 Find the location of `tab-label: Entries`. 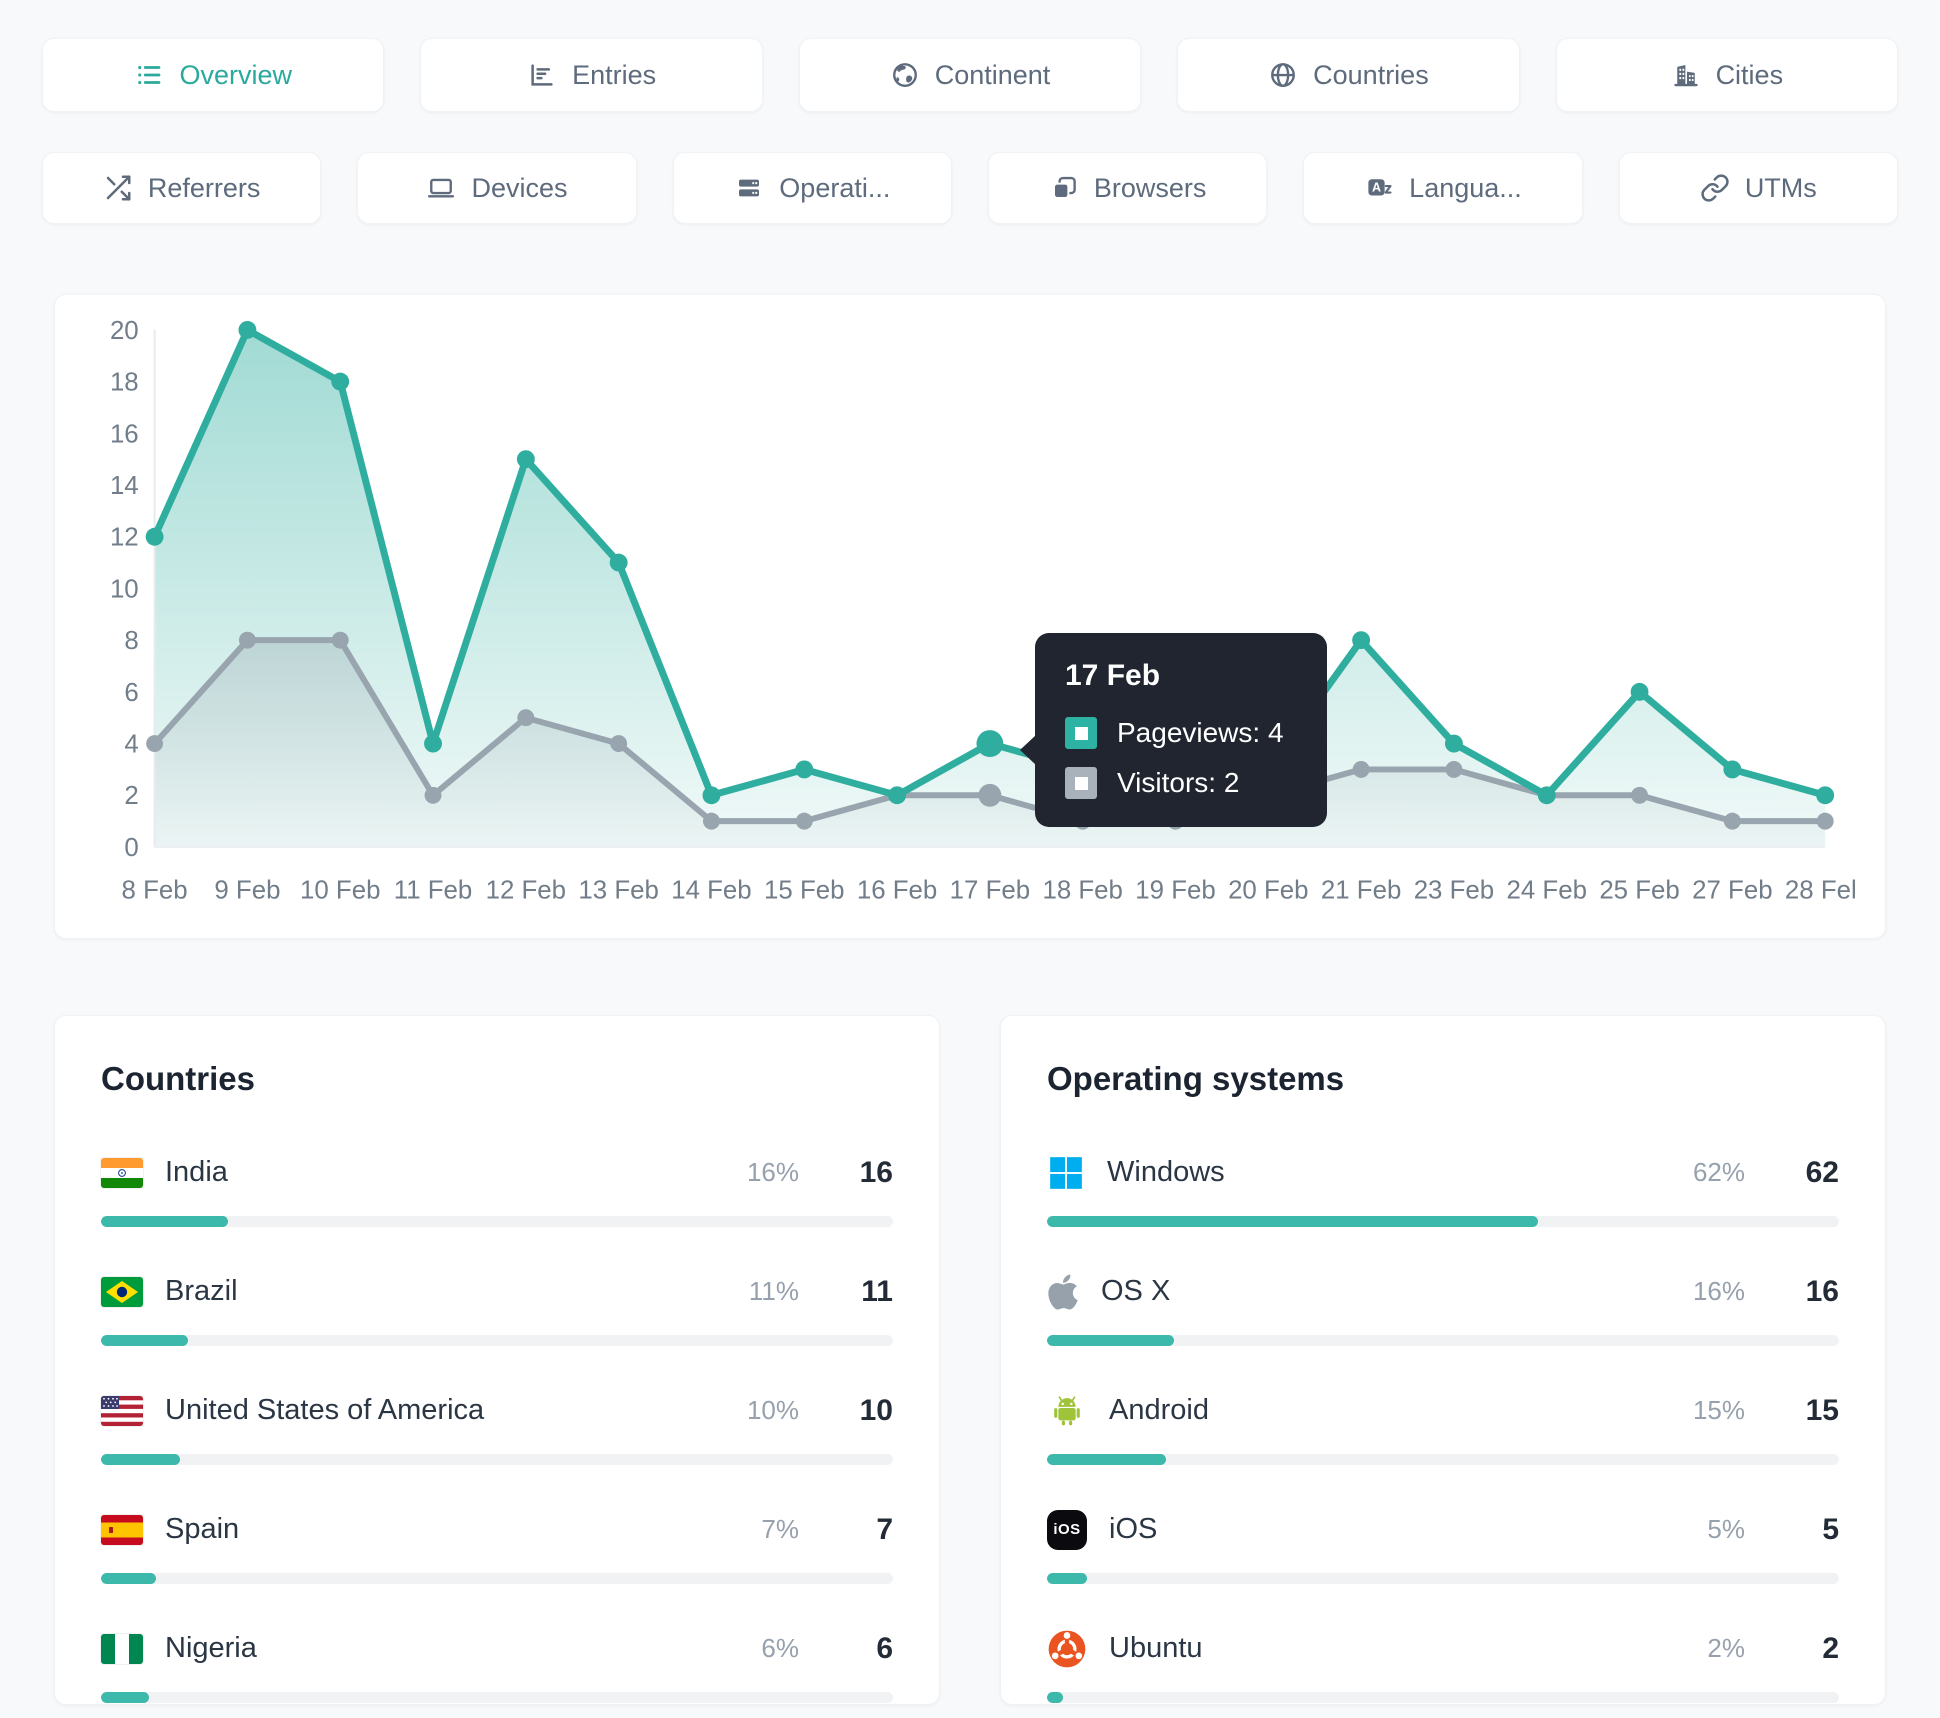

tab-label: Entries is located at coordinates (614, 74).